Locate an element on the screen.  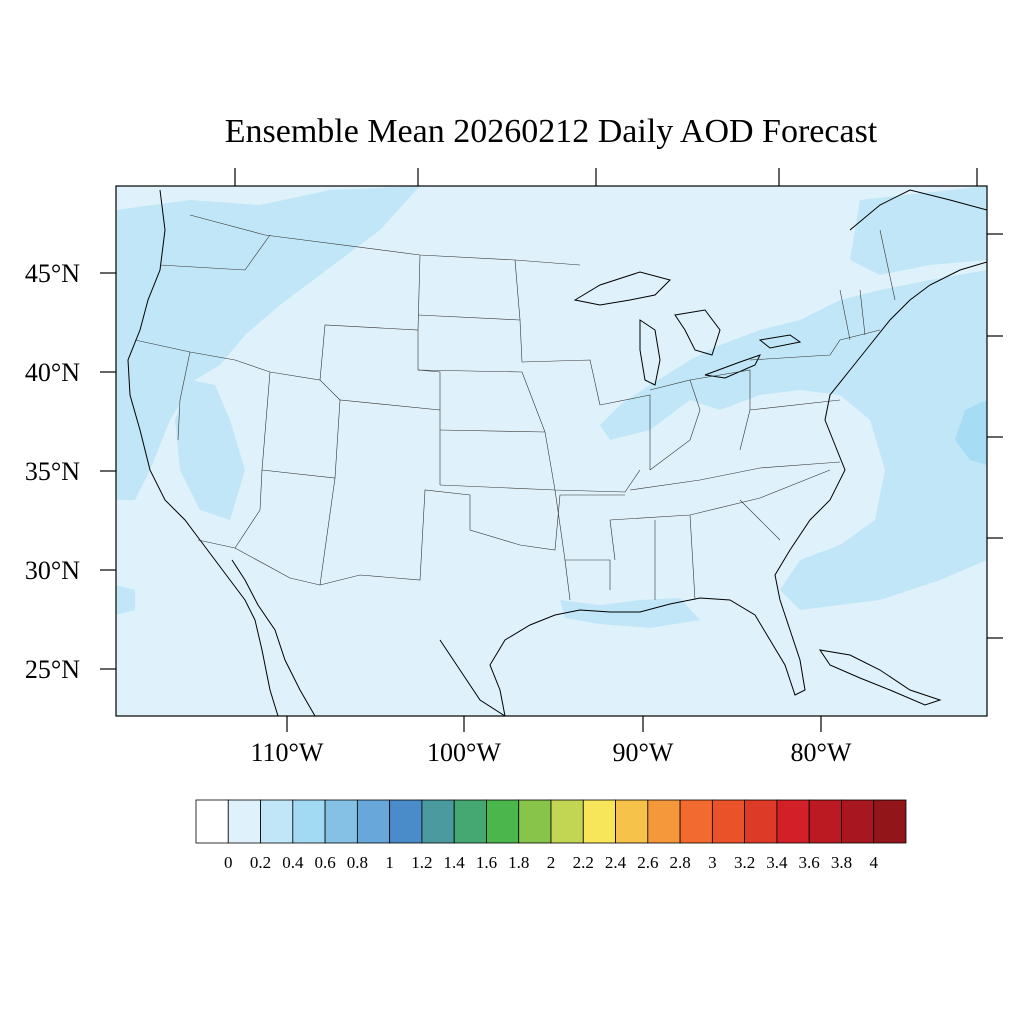
colorbar-label: 3.4 is located at coordinates (777, 862).